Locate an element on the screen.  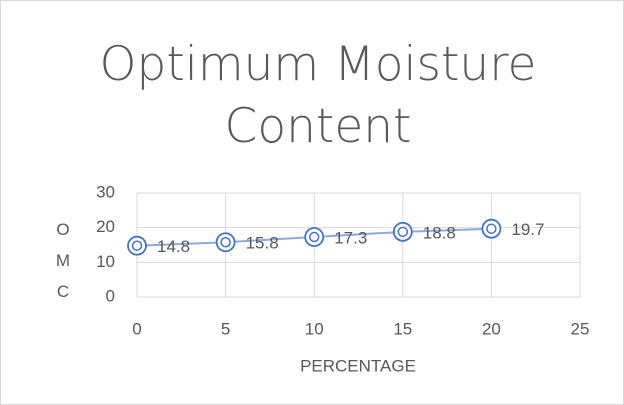
x-tick-label: 25 is located at coordinates (580, 328).